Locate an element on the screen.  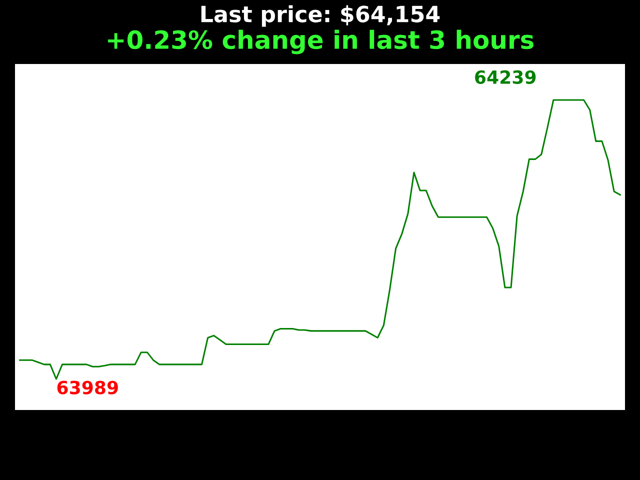
annotation: 63989 is located at coordinates (87, 387).